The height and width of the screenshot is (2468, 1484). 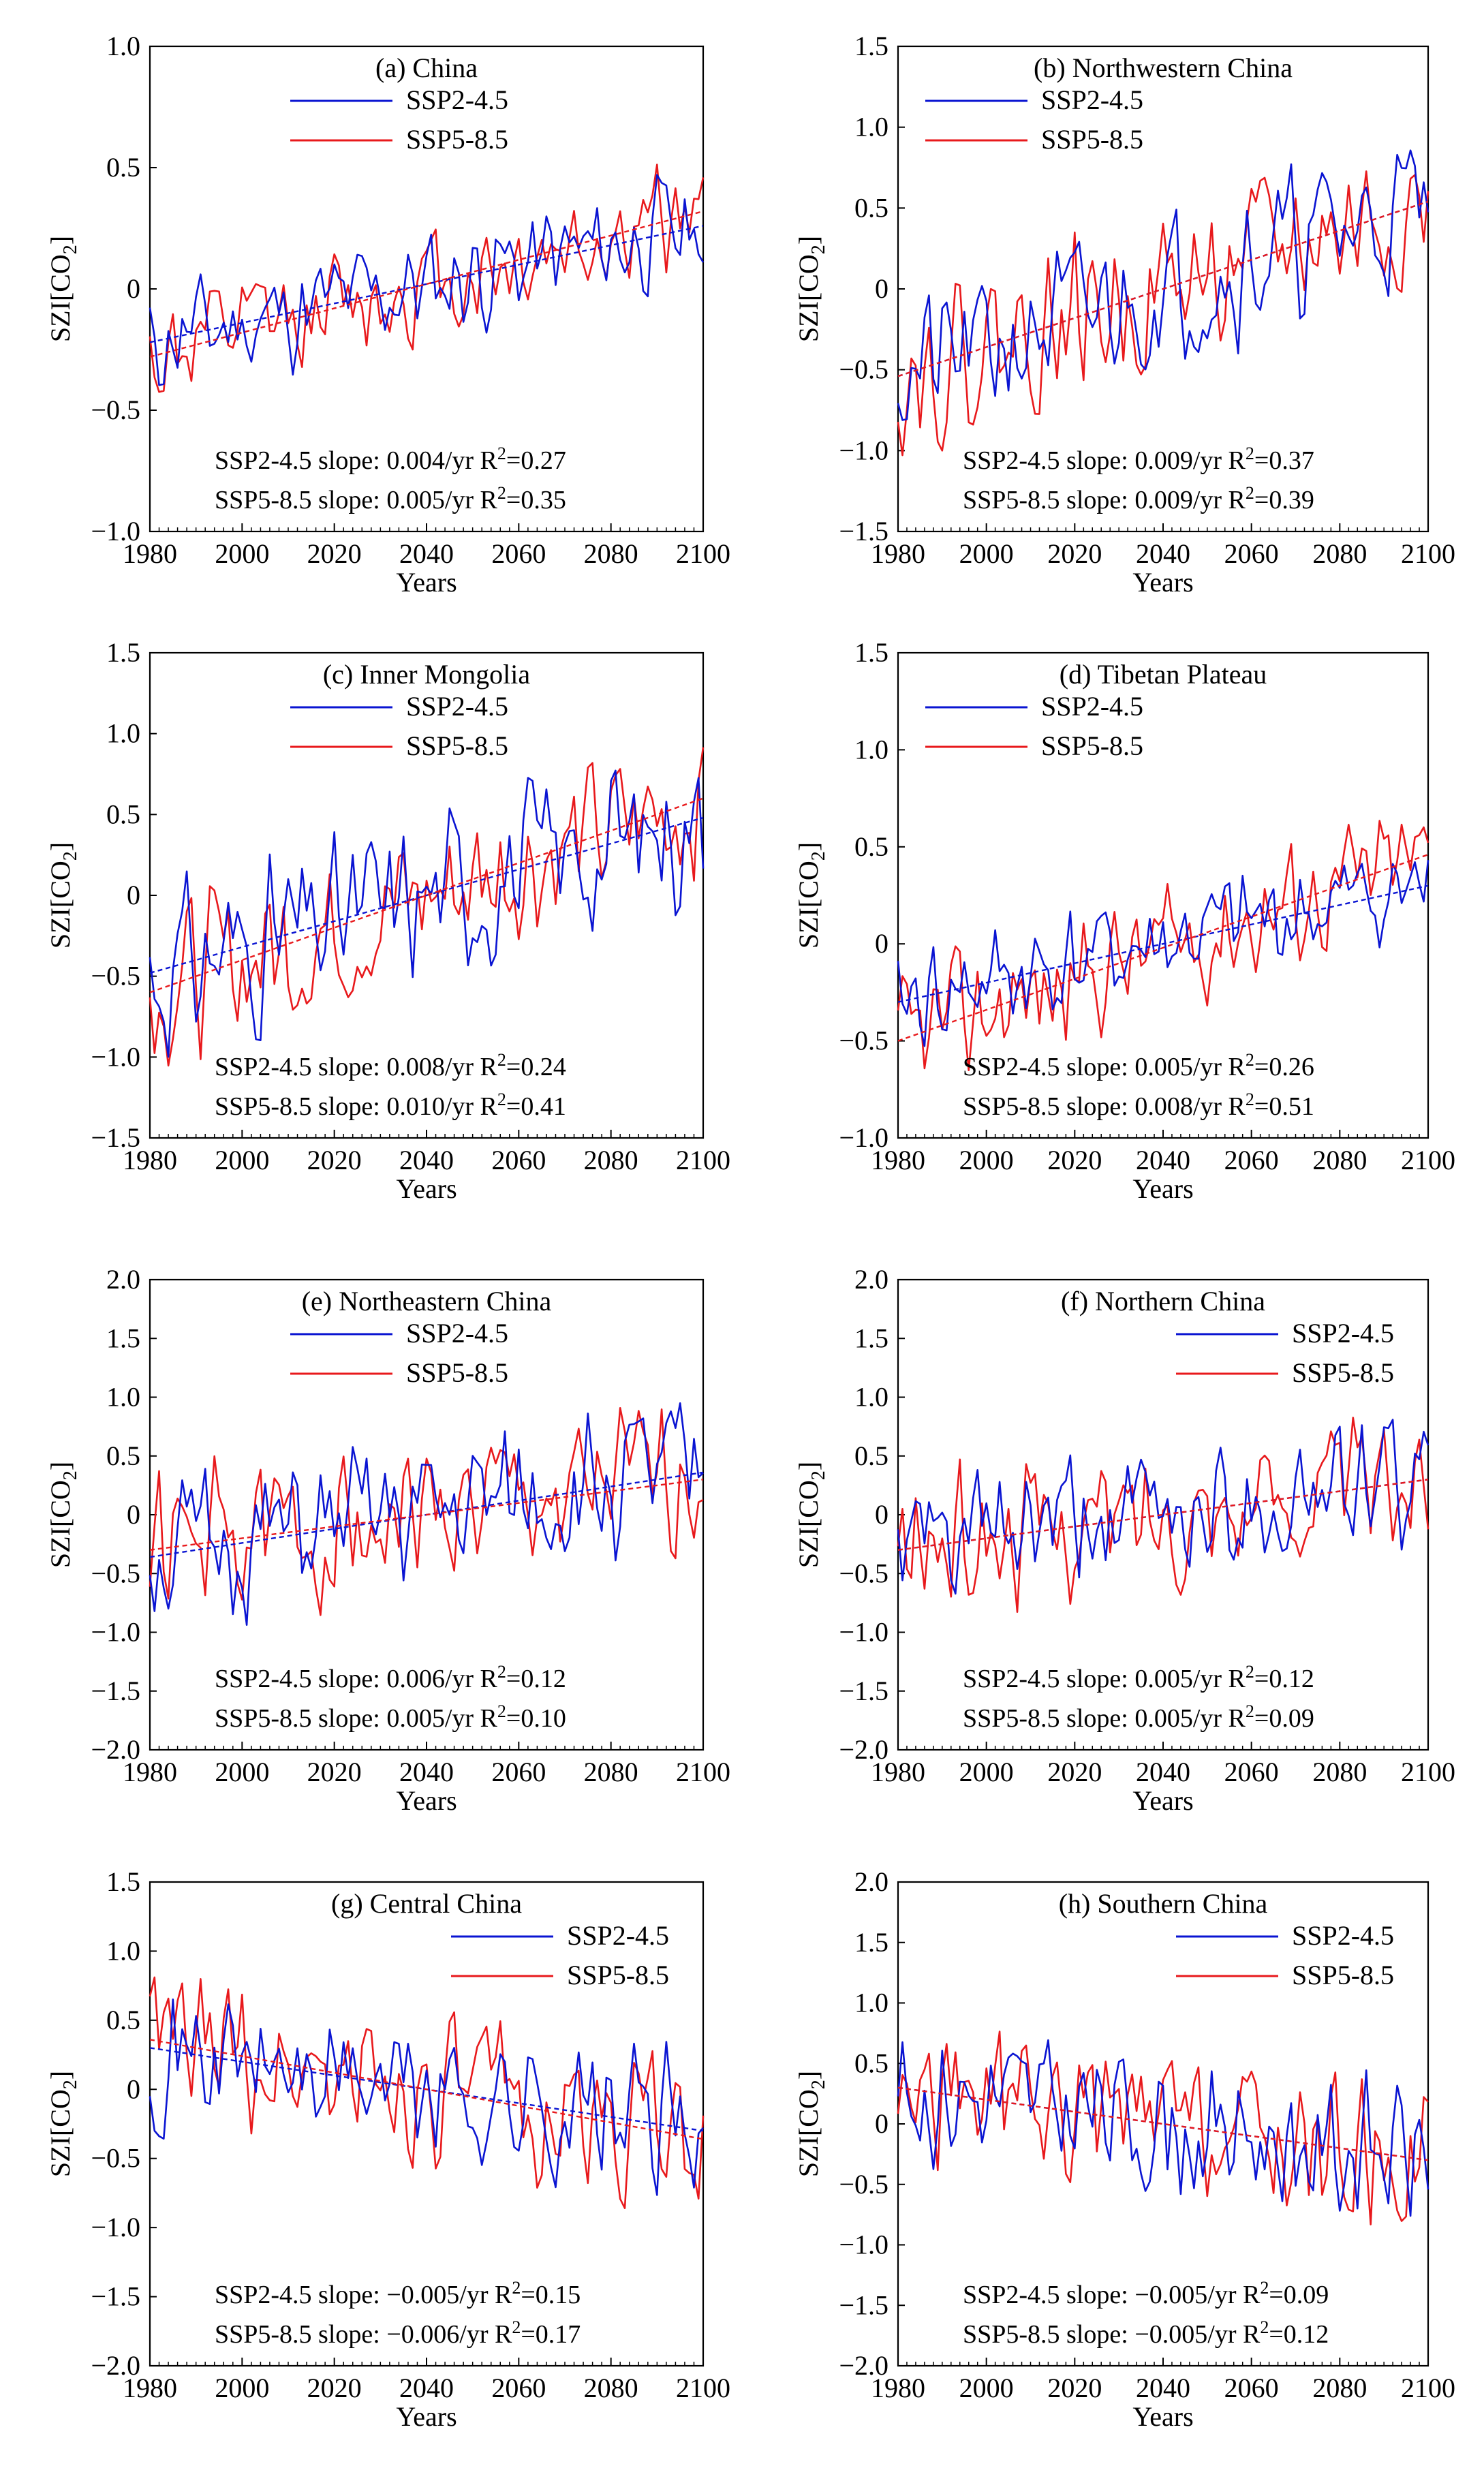 I want to click on stat-annotation: SSP5-8.5 slope: 0.010/yr R2=0.41, so click(x=391, y=1105).